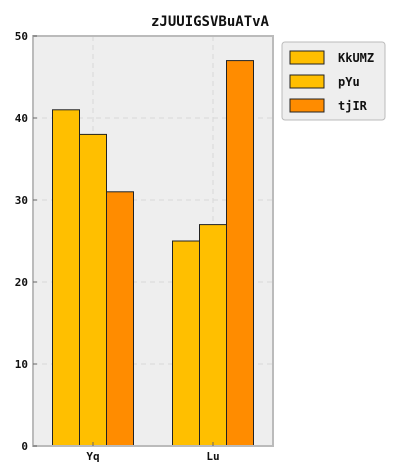 This screenshot has width=408, height=476. Describe the element at coordinates (92, 456) in the screenshot. I see `x-tick-label: Yq` at that location.